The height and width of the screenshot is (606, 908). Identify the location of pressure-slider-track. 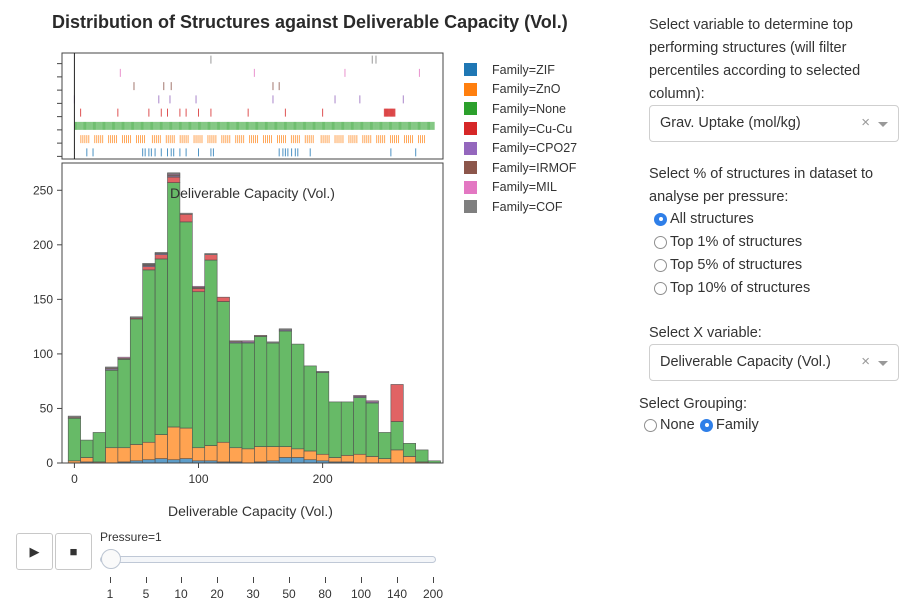
(268, 559).